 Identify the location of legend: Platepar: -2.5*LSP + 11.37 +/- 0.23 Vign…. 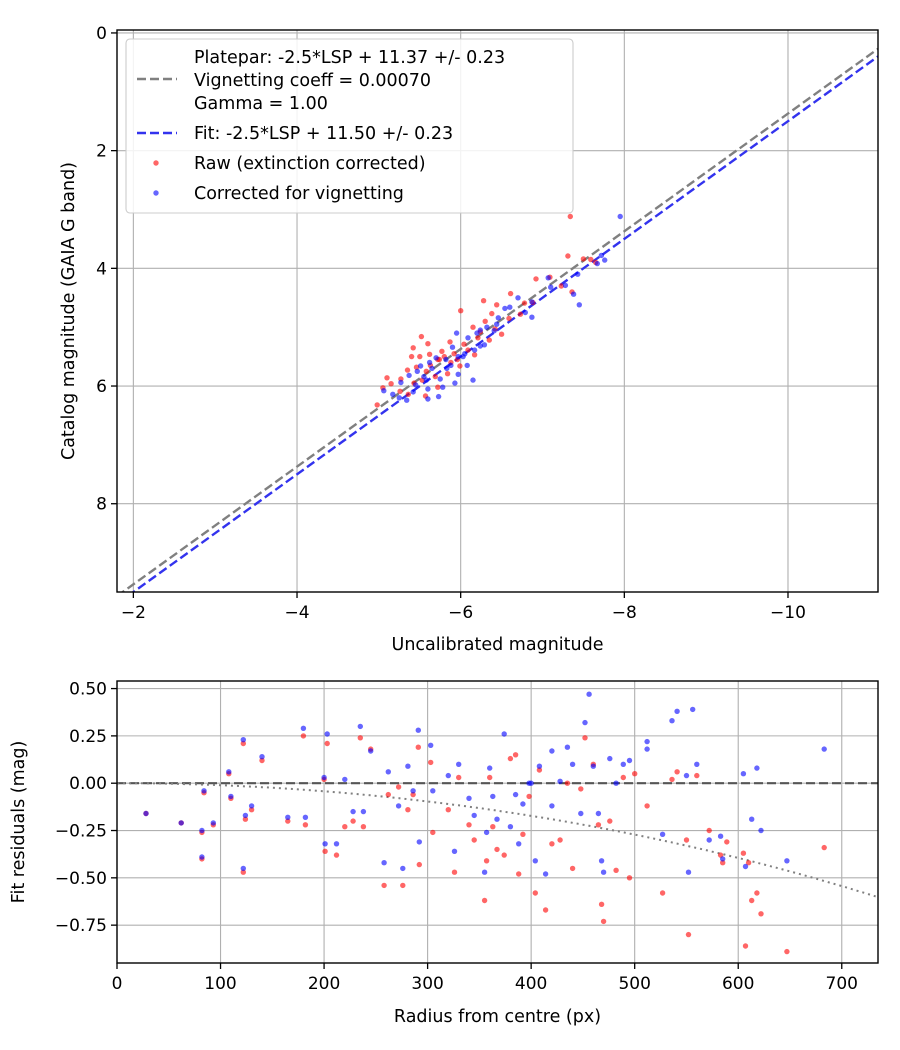
(349, 126).